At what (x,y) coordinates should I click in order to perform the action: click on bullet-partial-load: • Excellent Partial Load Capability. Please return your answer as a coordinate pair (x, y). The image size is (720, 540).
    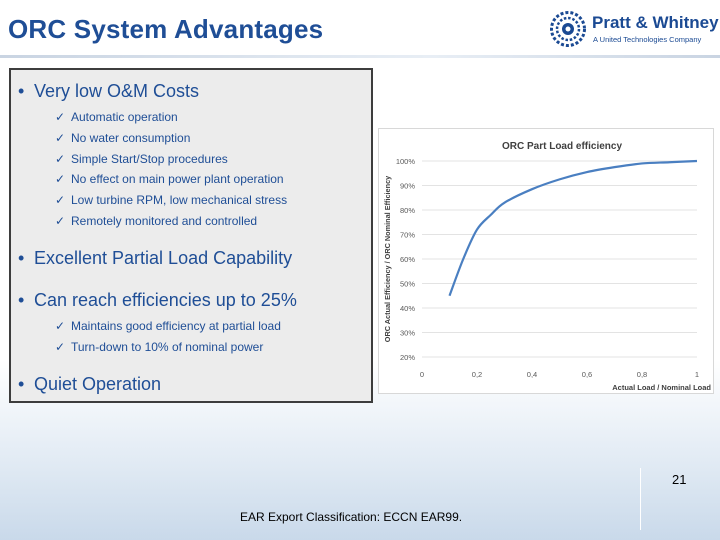
    Looking at the image, I should click on (155, 258).